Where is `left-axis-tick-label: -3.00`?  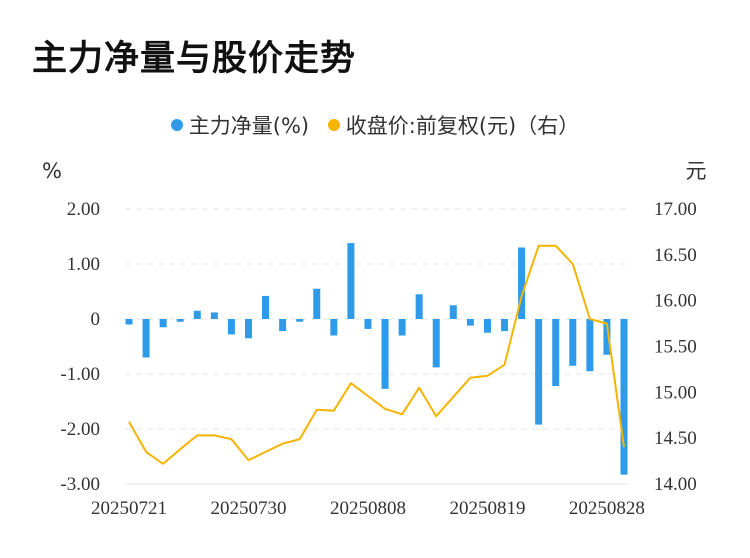 left-axis-tick-label: -3.00 is located at coordinates (80, 484).